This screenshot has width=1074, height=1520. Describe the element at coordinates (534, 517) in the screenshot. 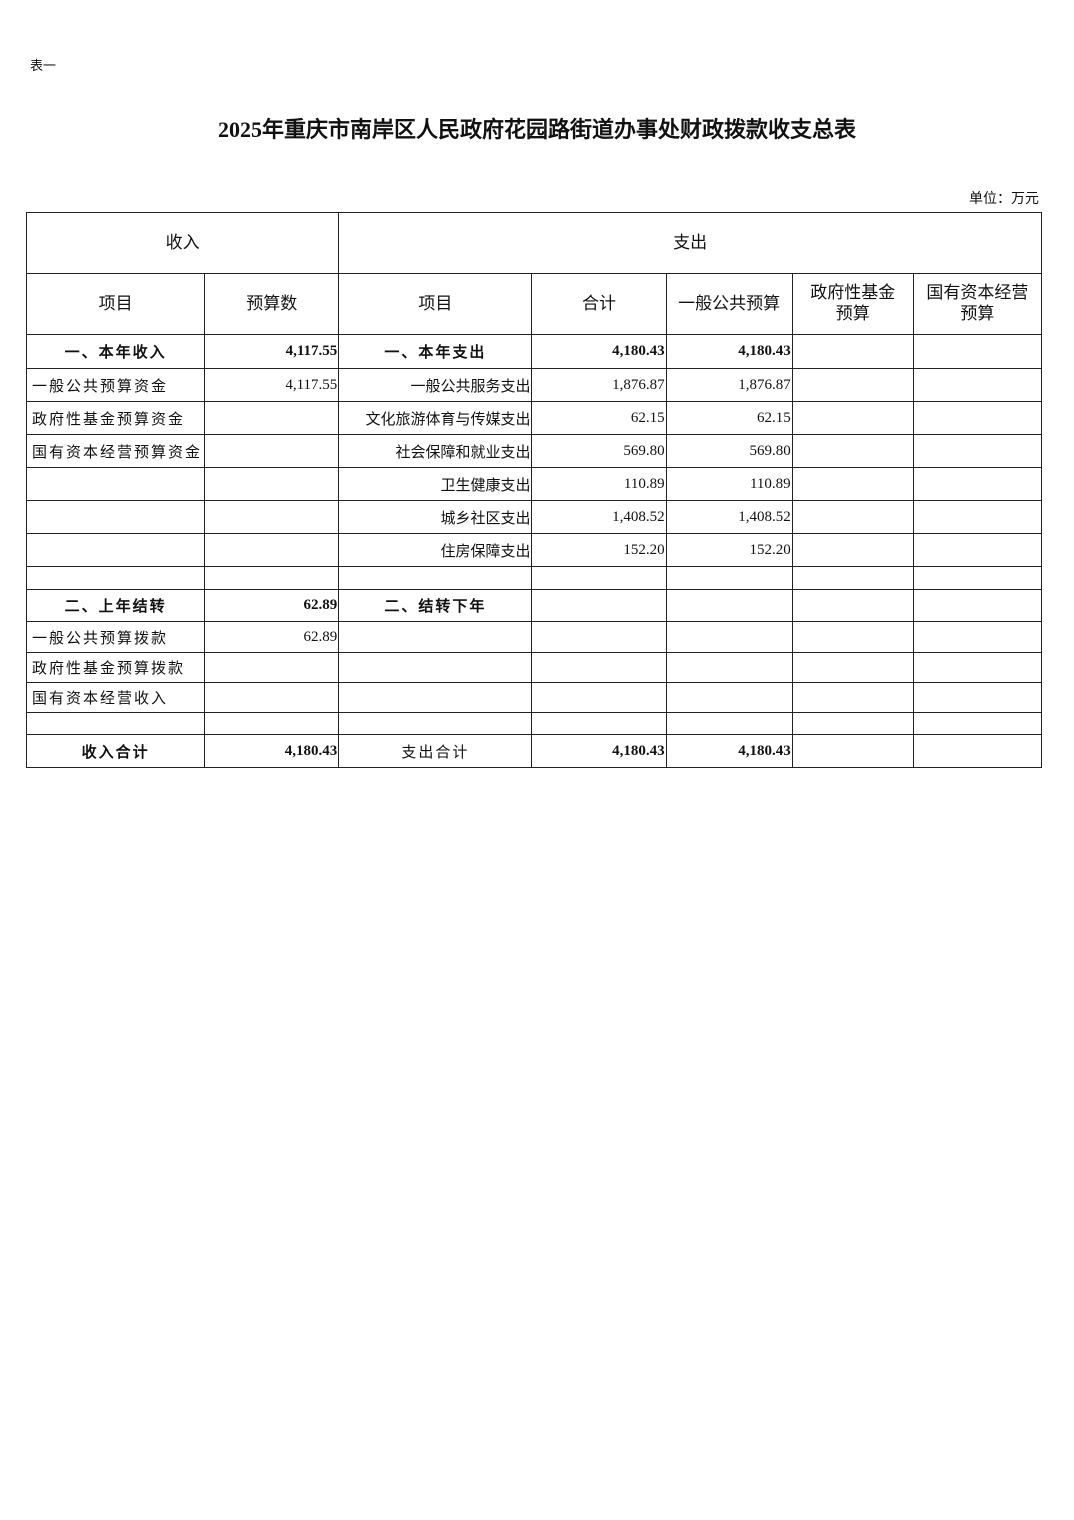

I see `table-row: 城乡社区支出 1,408.52 1,408.52` at that location.